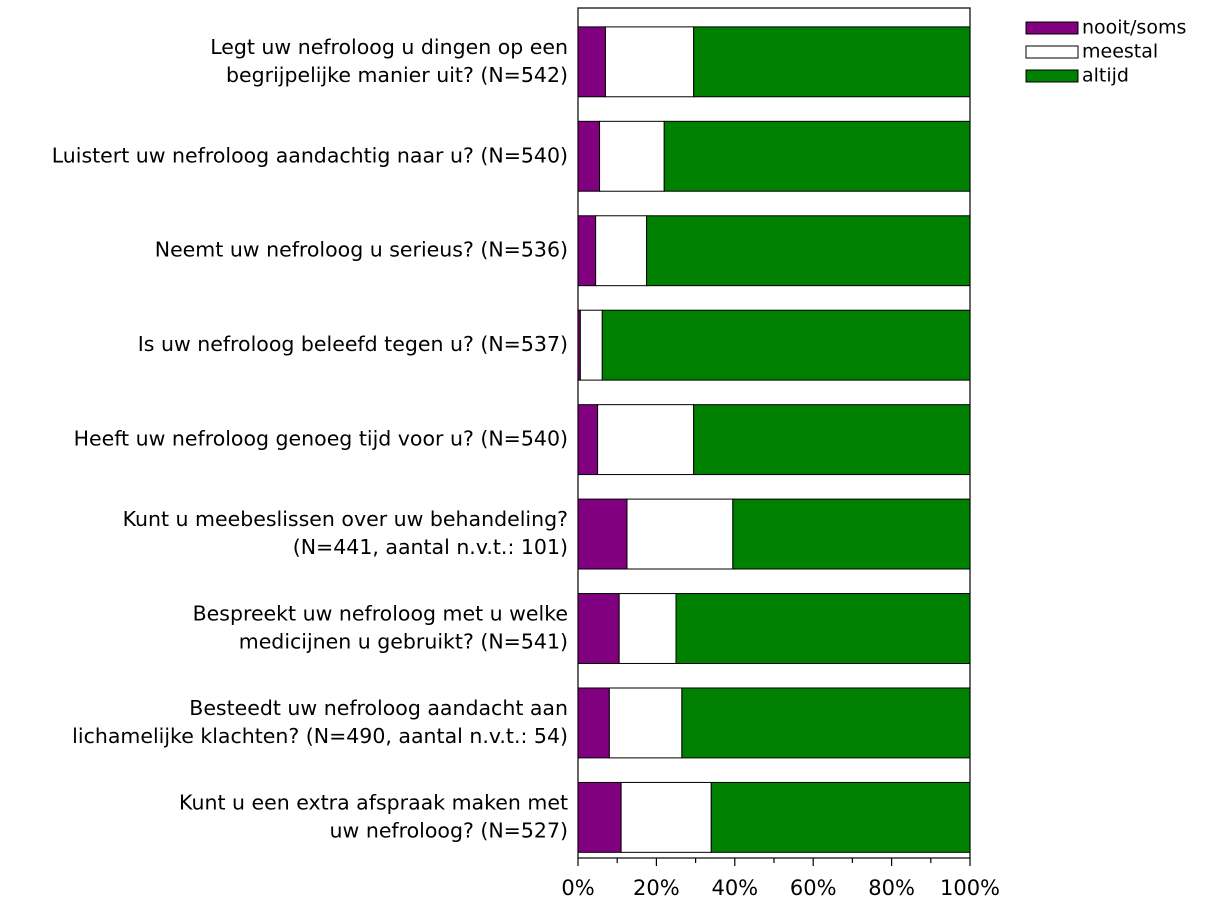 The width and height of the screenshot is (1211, 902). Describe the element at coordinates (1120, 52) in the screenshot. I see `legend-label-2: meestal` at that location.